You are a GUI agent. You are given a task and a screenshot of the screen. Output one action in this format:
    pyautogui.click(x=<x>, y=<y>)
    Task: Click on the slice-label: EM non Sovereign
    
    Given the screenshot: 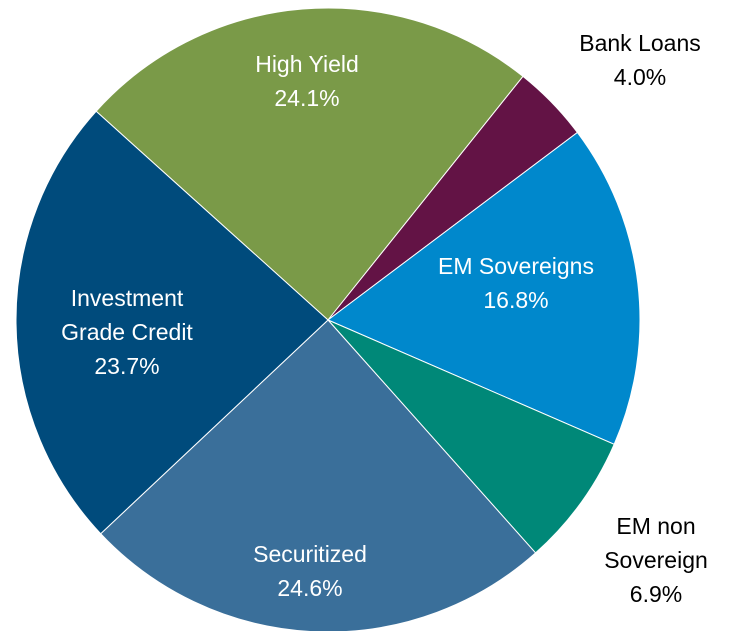 What is the action you would take?
    pyautogui.click(x=656, y=543)
    